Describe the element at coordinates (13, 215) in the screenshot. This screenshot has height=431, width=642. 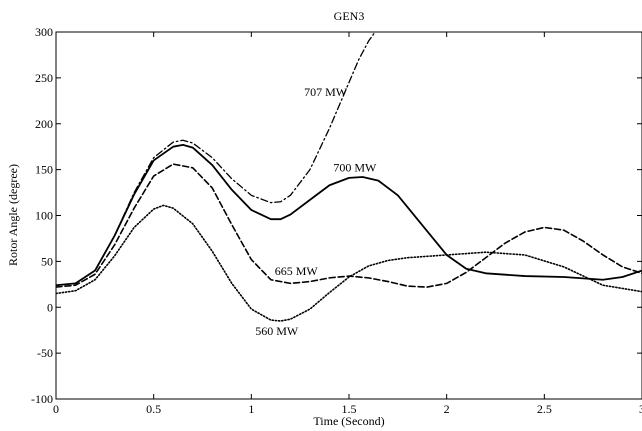
I see `y-axis-label: Rotor Angle (degree)` at that location.